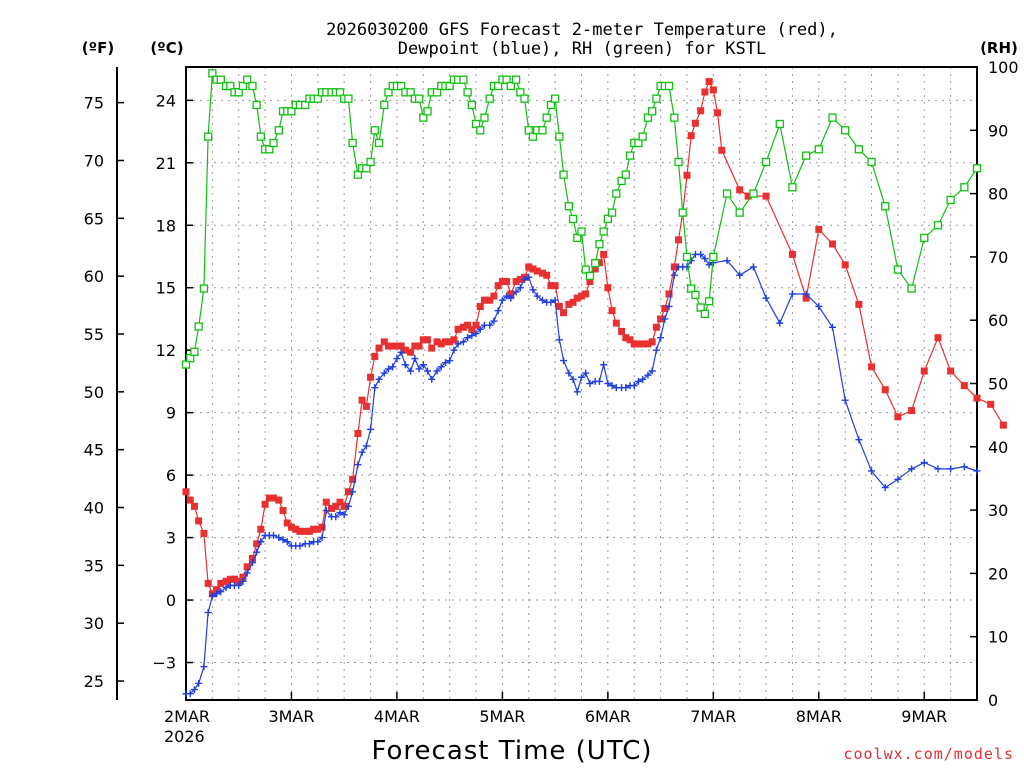 This screenshot has height=768, width=1024. I want to click on celsius-tick-label: 18, so click(166, 225).